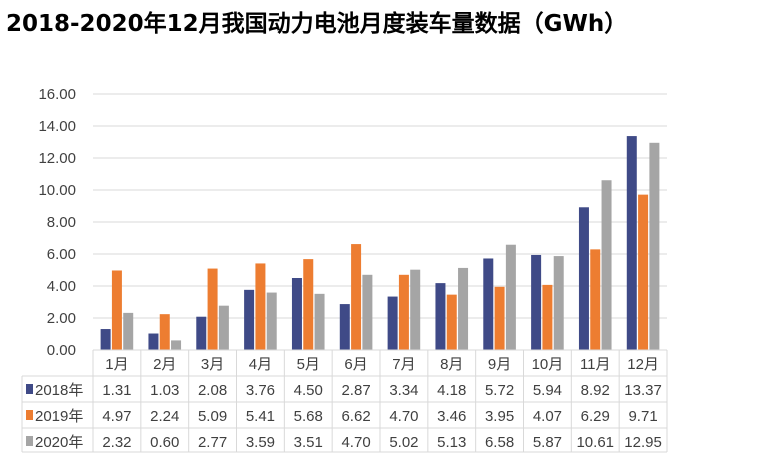 The image size is (763, 457). Describe the element at coordinates (164, 416) in the screenshot. I see `data-label: 2.24` at that location.